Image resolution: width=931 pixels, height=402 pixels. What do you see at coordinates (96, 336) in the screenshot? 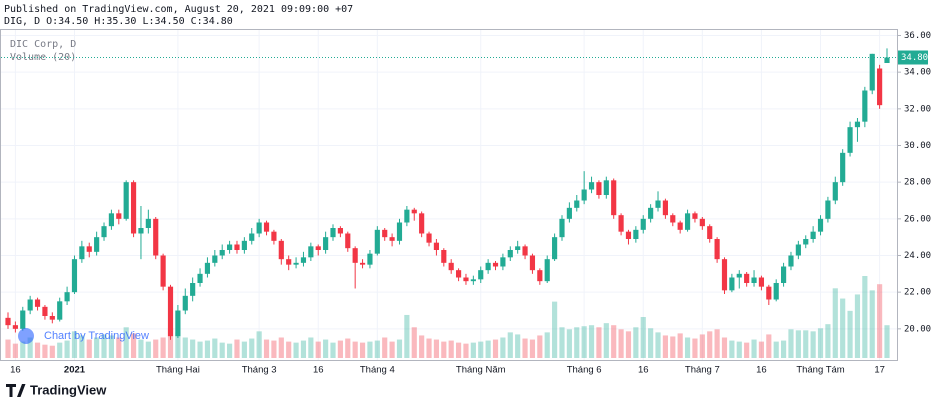
I see `watermark-text: Chart by TradingView` at bounding box center [96, 336].